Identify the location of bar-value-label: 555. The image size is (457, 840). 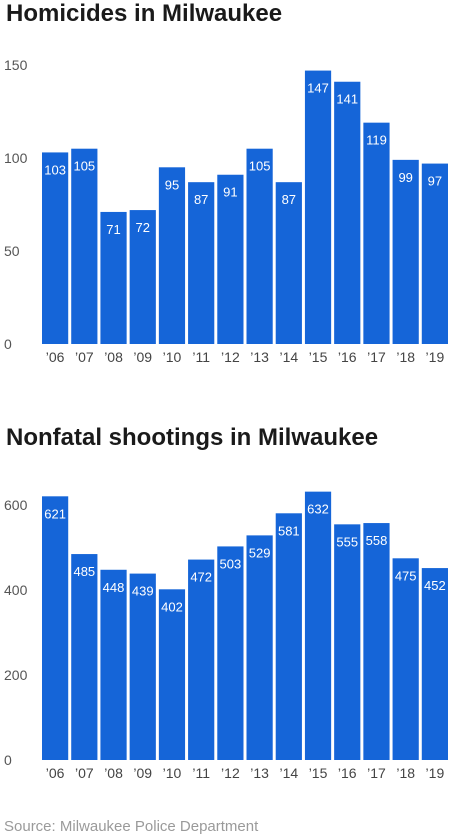
(347, 541).